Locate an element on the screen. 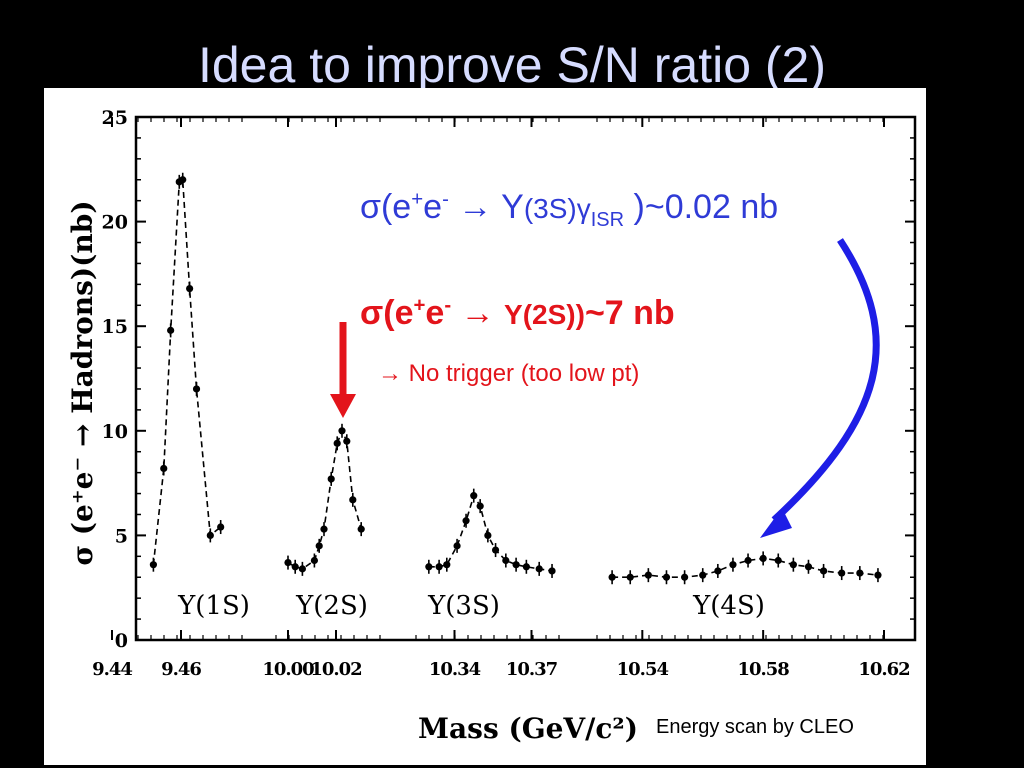 The height and width of the screenshot is (768, 1024). y-tick-label: 5 is located at coordinates (121, 536).